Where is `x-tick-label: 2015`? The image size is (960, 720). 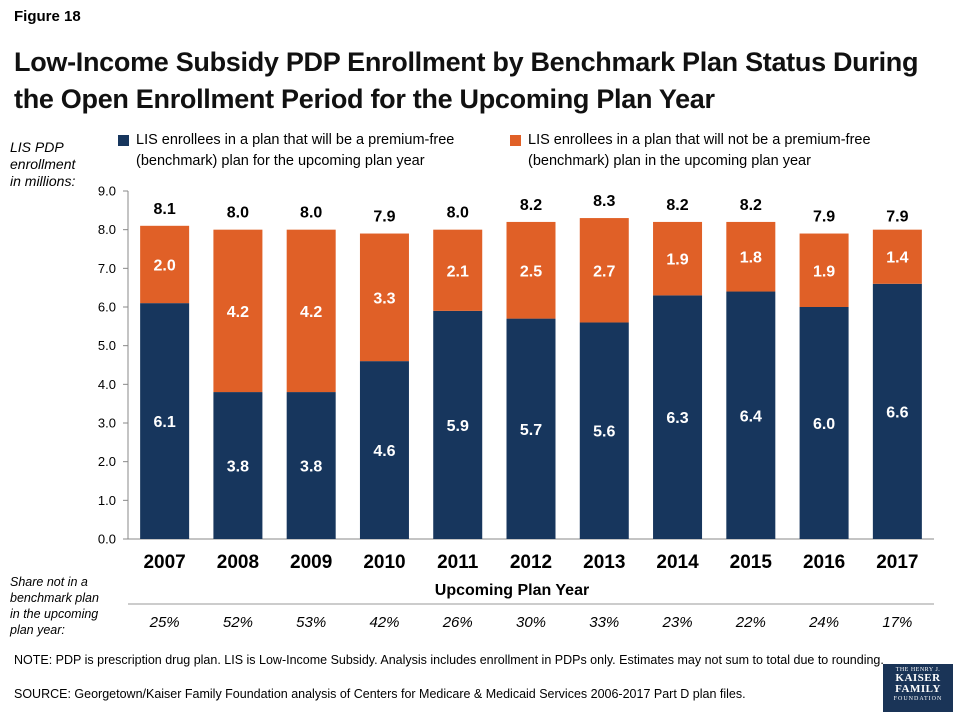 x-tick-label: 2015 is located at coordinates (751, 562).